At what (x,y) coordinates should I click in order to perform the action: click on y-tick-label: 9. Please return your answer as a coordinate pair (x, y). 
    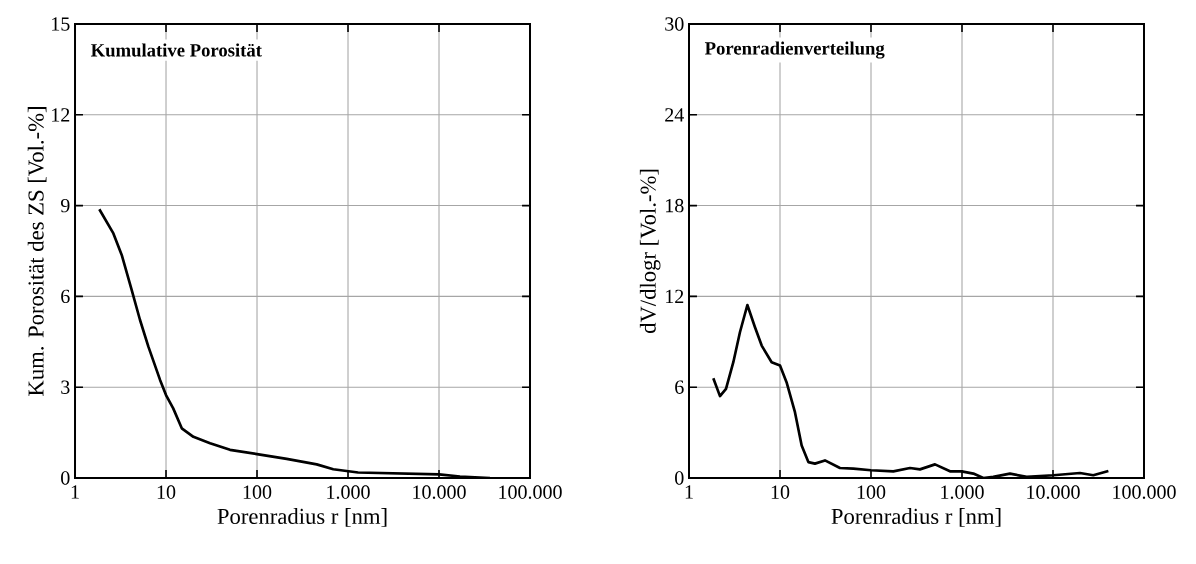
    Looking at the image, I should click on (65, 205).